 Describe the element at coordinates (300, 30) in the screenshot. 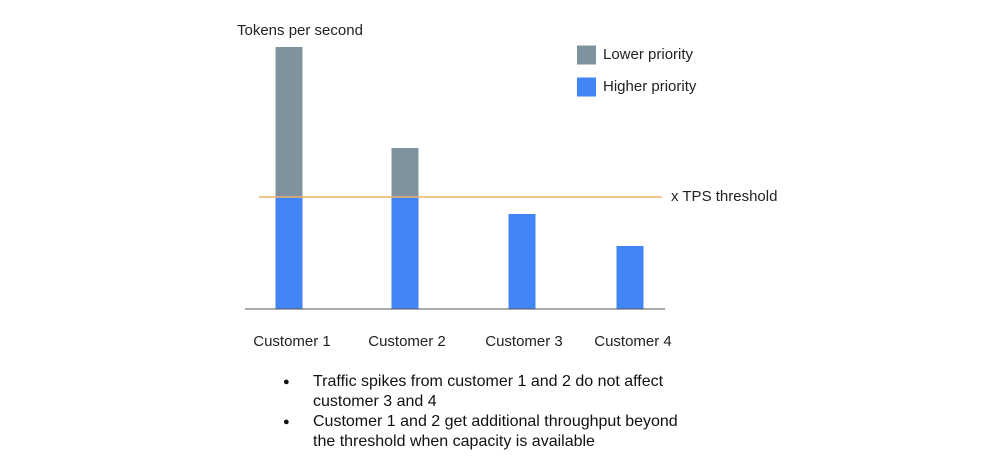

I see `chart-title: Tokens per second` at that location.